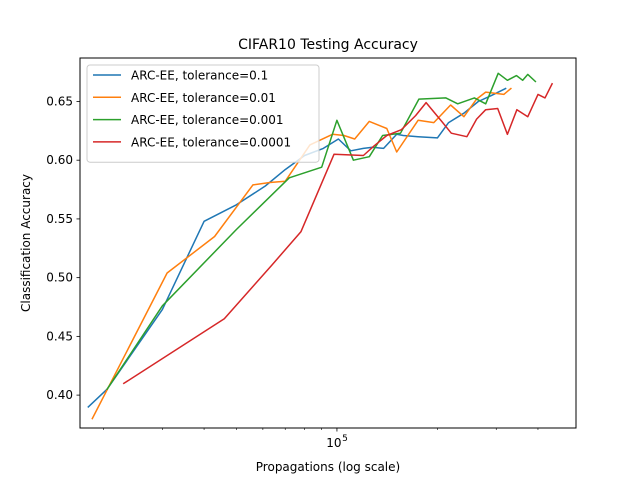  What do you see at coordinates (59, 336) in the screenshot?
I see `y-tick-label-1: 0.45` at bounding box center [59, 336].